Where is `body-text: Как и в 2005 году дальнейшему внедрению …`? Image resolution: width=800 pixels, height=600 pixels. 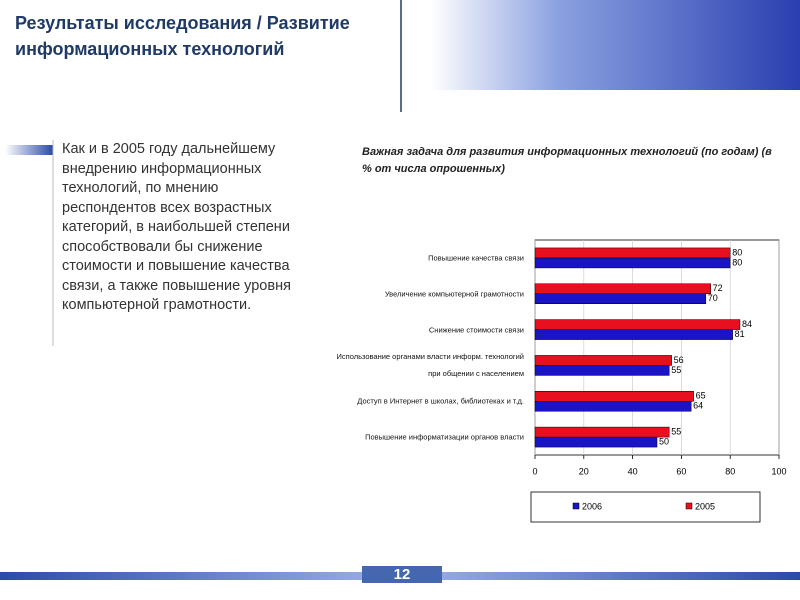
body-text: Как и в 2005 году дальнейшему внедрению … is located at coordinates (176, 227).